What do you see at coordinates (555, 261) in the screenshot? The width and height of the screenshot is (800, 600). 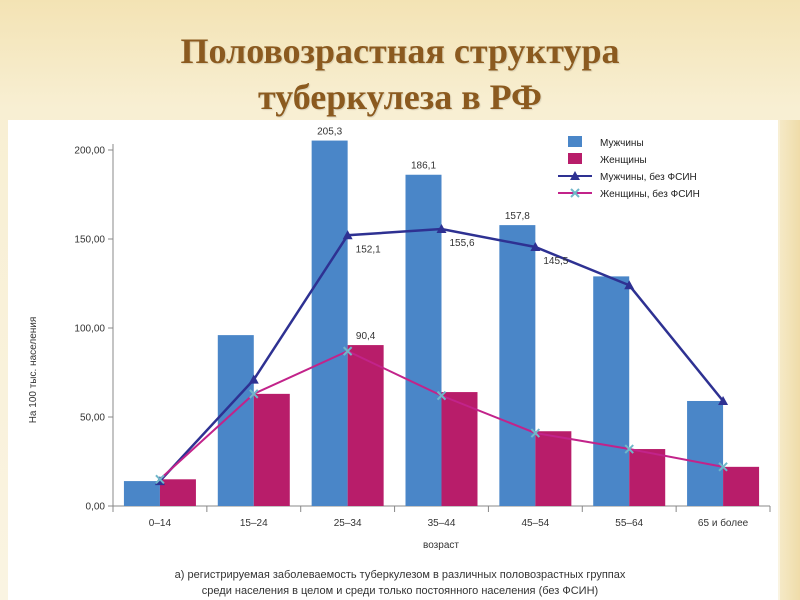 I see `data-label: 145,5` at bounding box center [555, 261].